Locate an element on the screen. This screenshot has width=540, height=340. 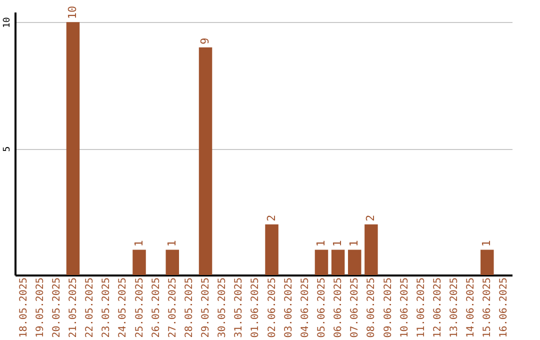
x-tick-label: 27.05.2025 is located at coordinates (172, 308).